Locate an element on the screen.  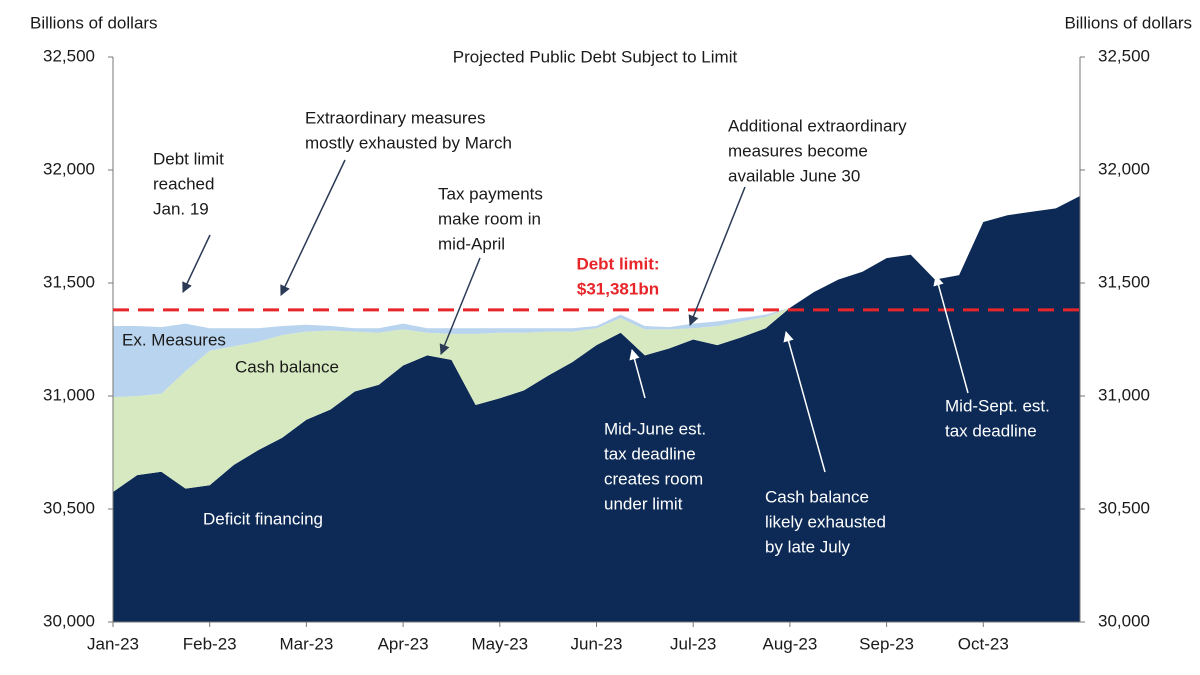
y-tick-label: 32,000 is located at coordinates (69, 168).